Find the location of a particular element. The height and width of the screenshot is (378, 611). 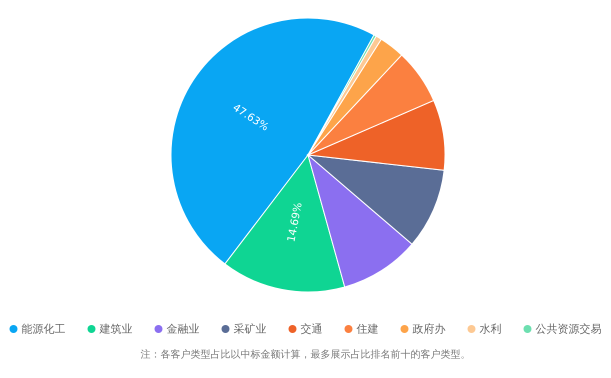

legend-label: 水利 is located at coordinates (491, 329).